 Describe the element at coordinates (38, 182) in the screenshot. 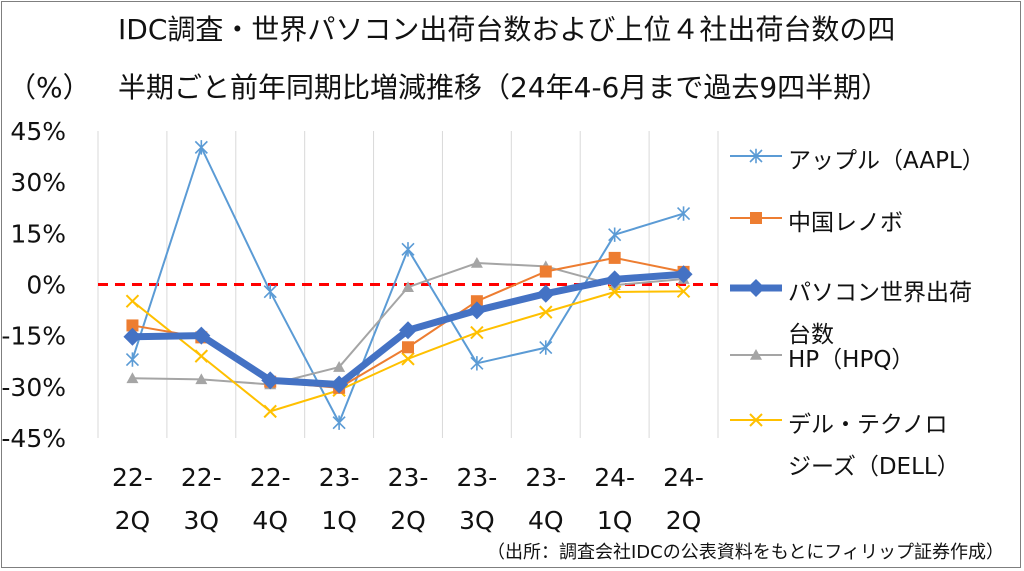

I see `y-tick-label: 30%` at that location.